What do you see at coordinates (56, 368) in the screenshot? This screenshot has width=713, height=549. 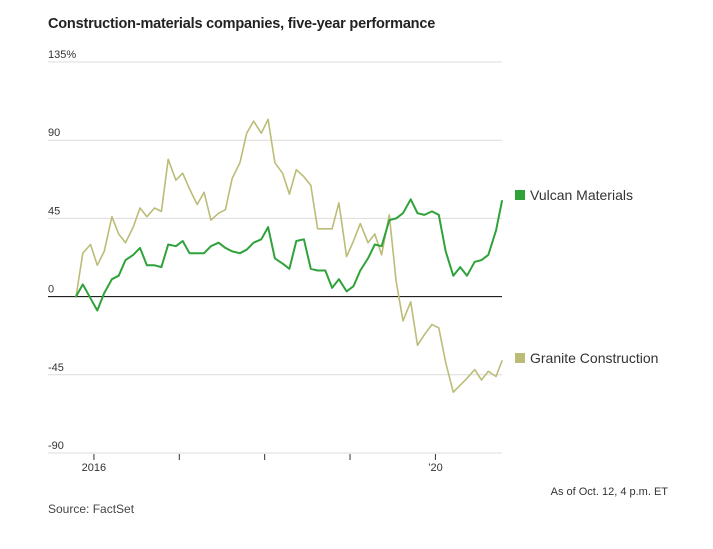 I see `y-tick-label: -45` at bounding box center [56, 368].